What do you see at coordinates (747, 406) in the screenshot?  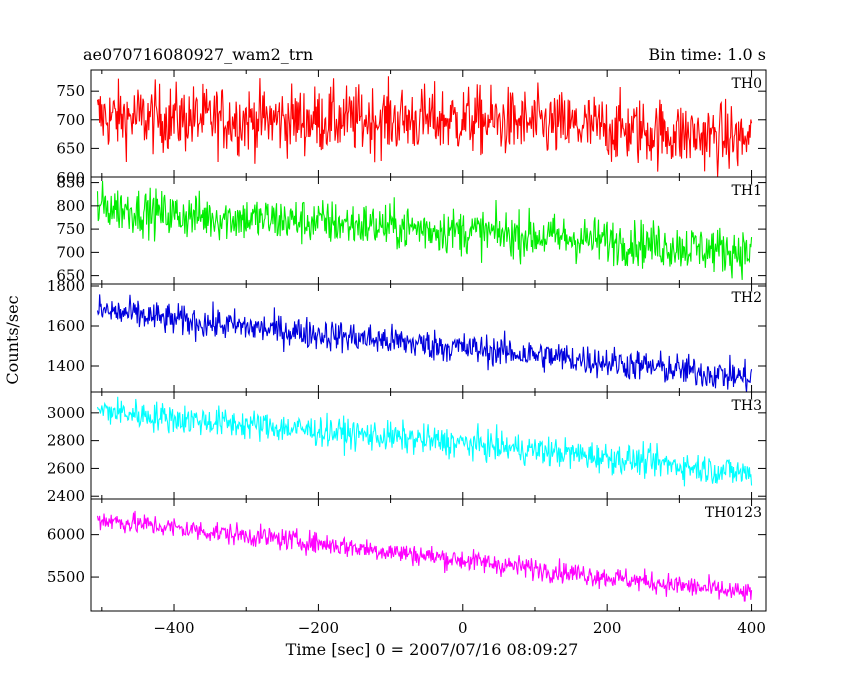 I see `panel-label-th3: TH3` at bounding box center [747, 406].